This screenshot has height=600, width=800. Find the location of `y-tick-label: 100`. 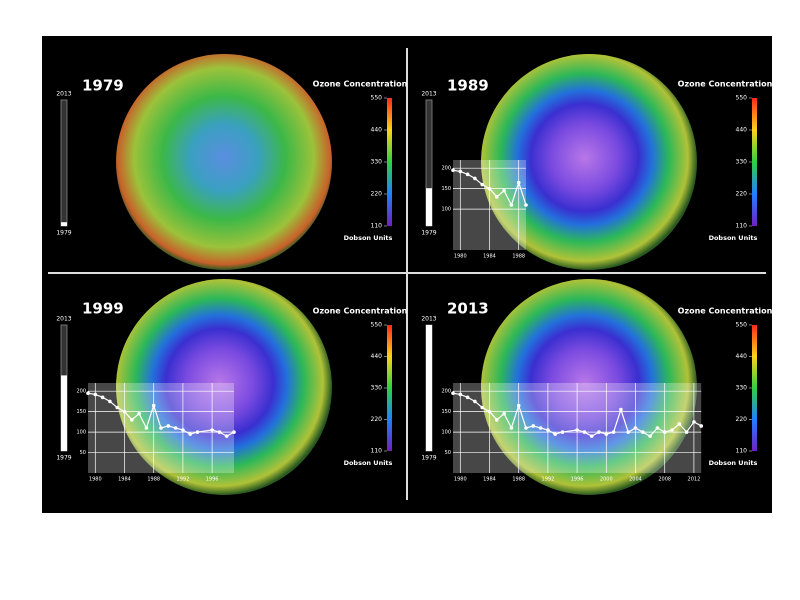

y-tick-label: 100 is located at coordinates (446, 433).